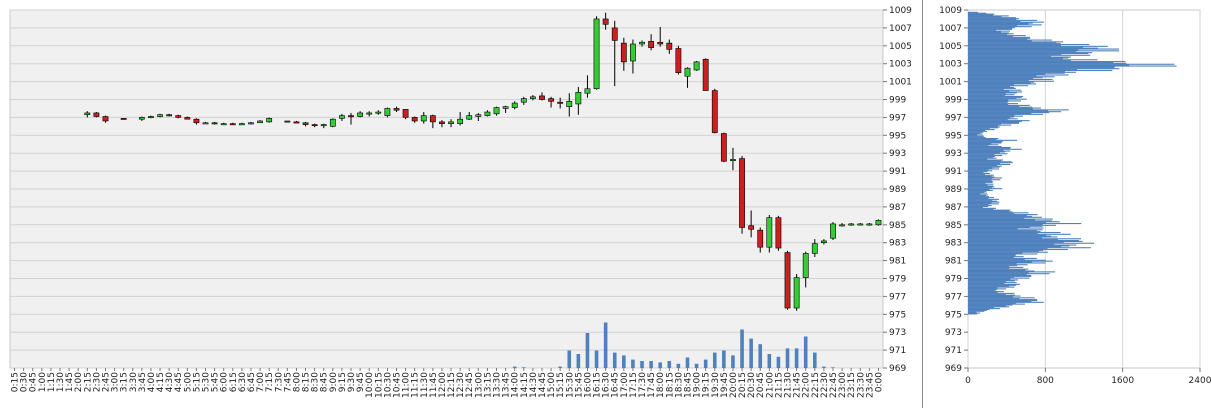  I want to click on time-tick-label: 9:00, so click(334, 382).